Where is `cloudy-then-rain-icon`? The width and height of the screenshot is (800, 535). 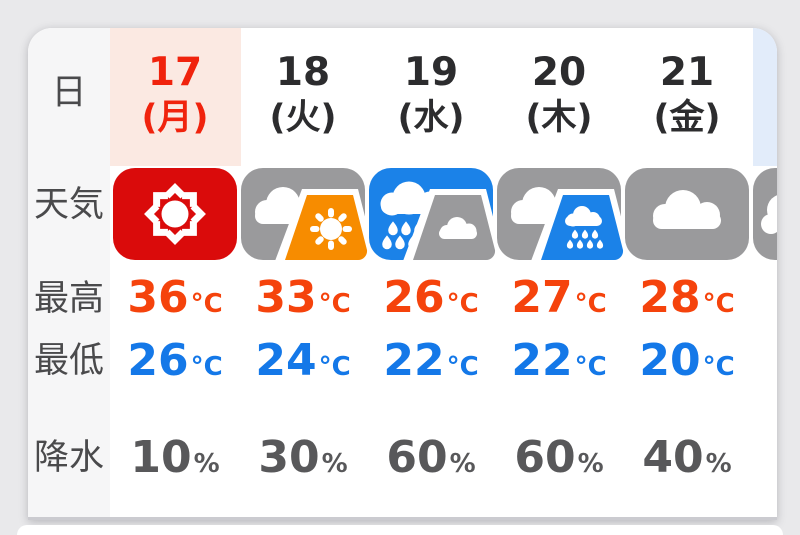
cloudy-then-rain-icon is located at coordinates (562, 214).